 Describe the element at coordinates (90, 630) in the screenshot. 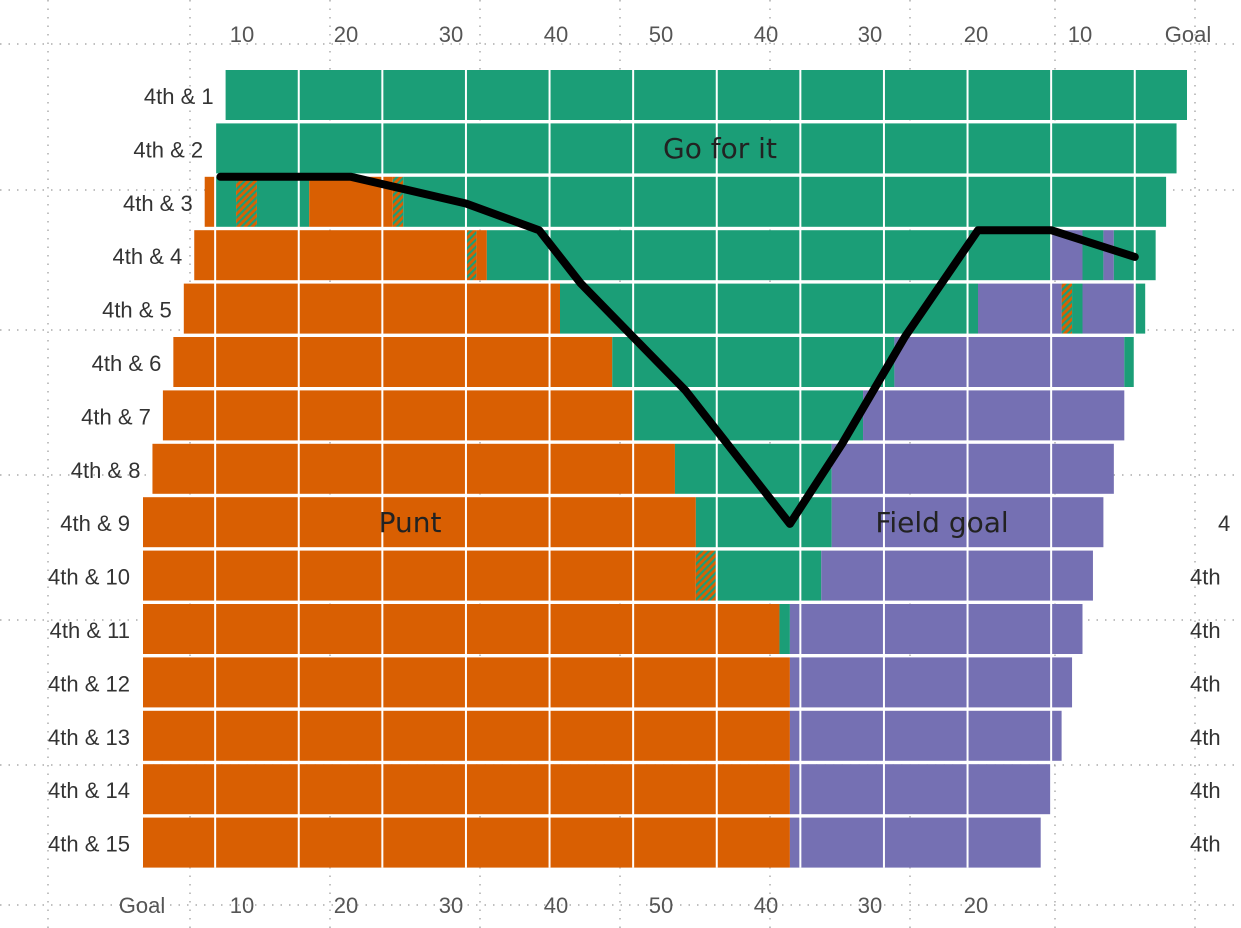

I see `row-label: 4th & 11` at that location.